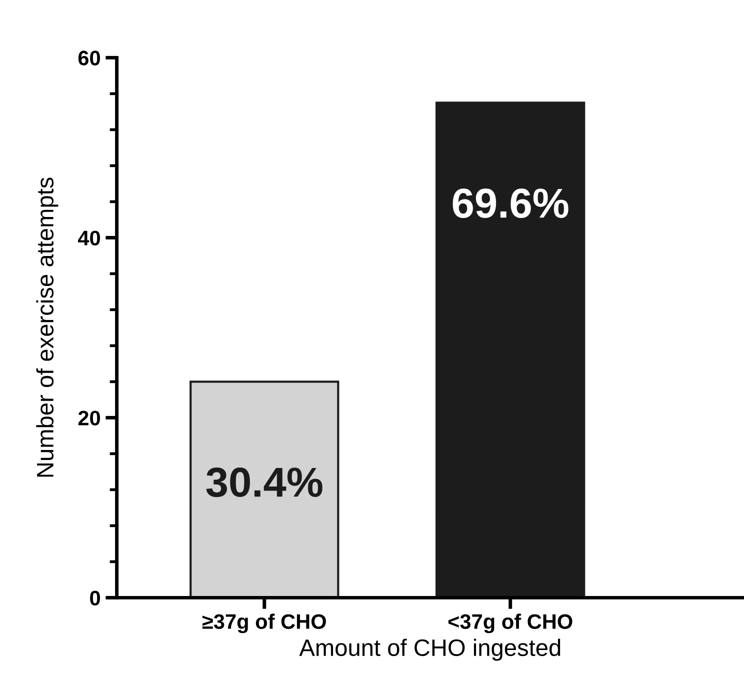  I want to click on annotation: 69.6%, so click(510, 203).